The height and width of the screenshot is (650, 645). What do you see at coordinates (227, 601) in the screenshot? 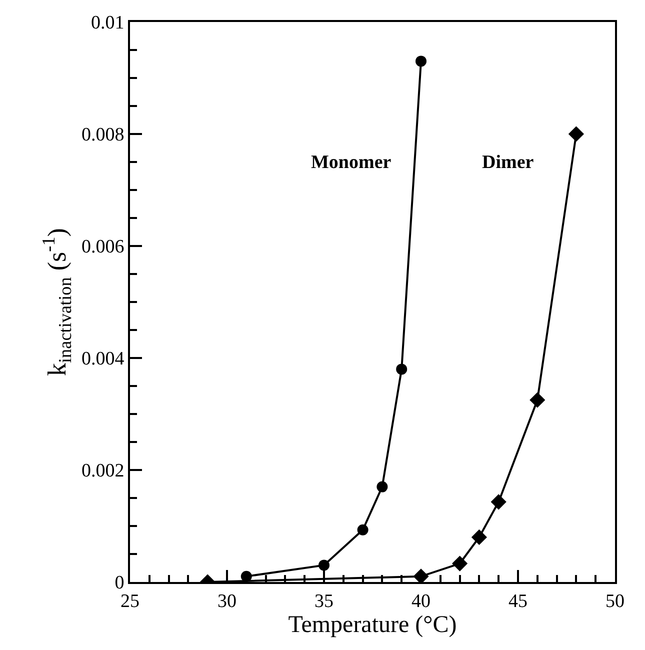
I see `x-tick-label: 30` at bounding box center [227, 601].